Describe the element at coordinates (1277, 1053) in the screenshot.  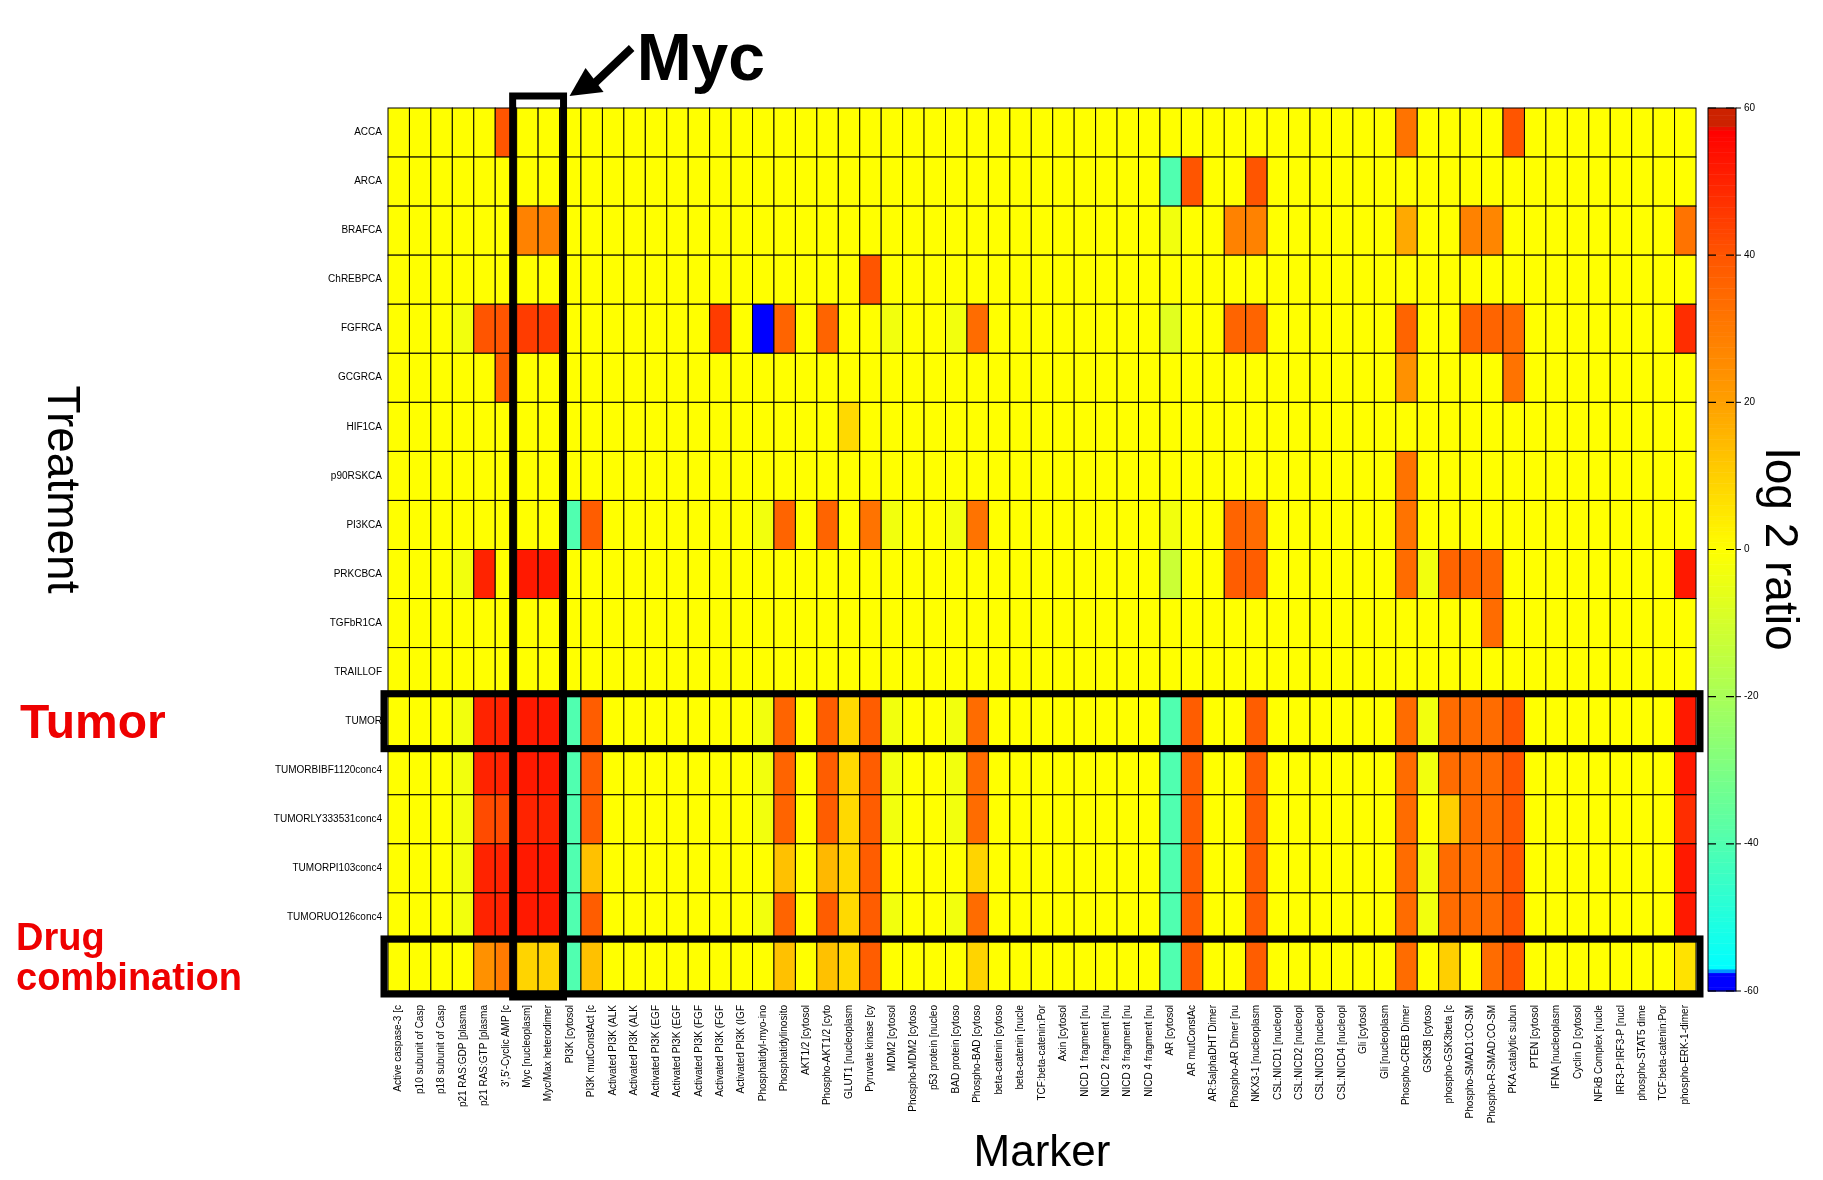
I see `x-tick-label: CSL:NICD1 [nucleopl` at that location.